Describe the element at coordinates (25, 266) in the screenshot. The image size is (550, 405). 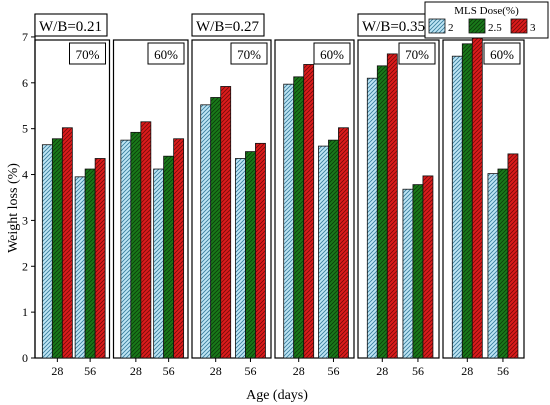
I see `y-tick-label: 2` at that location.